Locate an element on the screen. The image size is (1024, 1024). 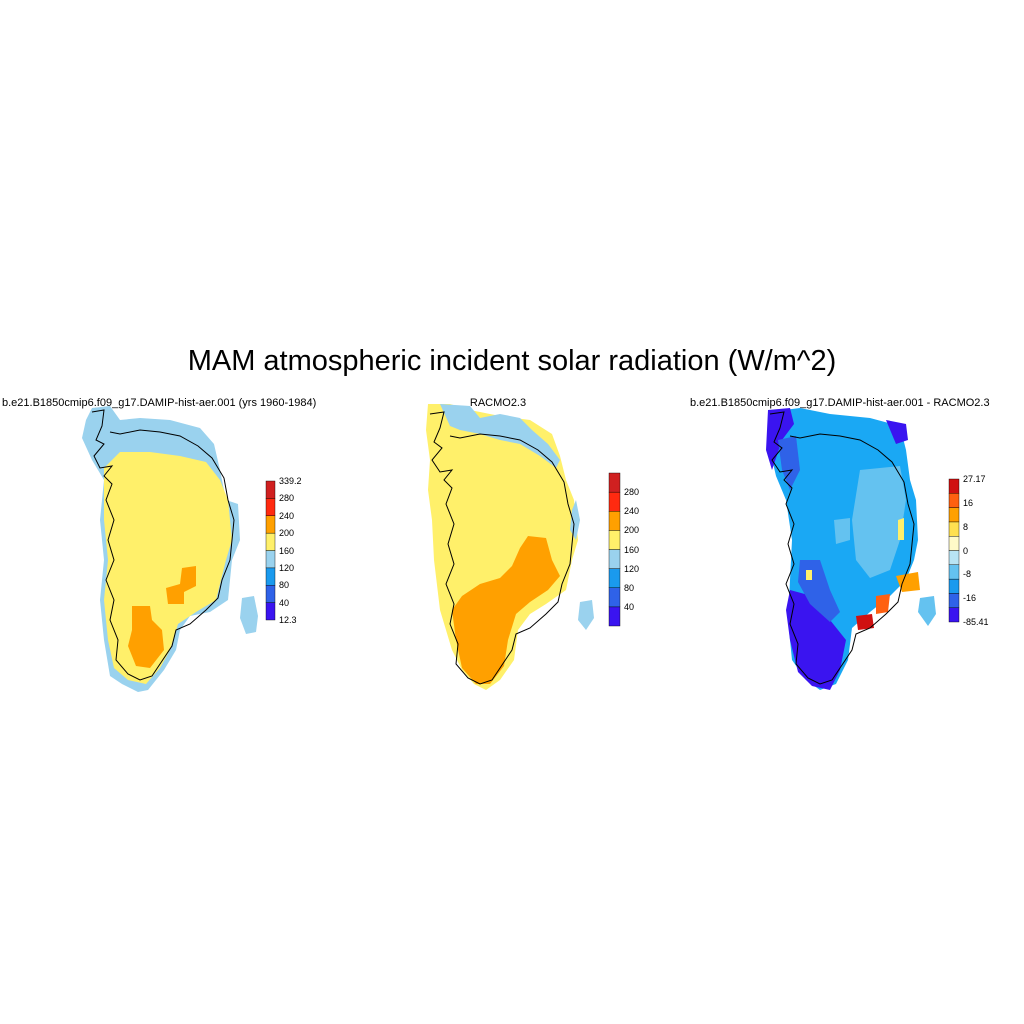
map-panel-racmo is located at coordinates (523, 547).